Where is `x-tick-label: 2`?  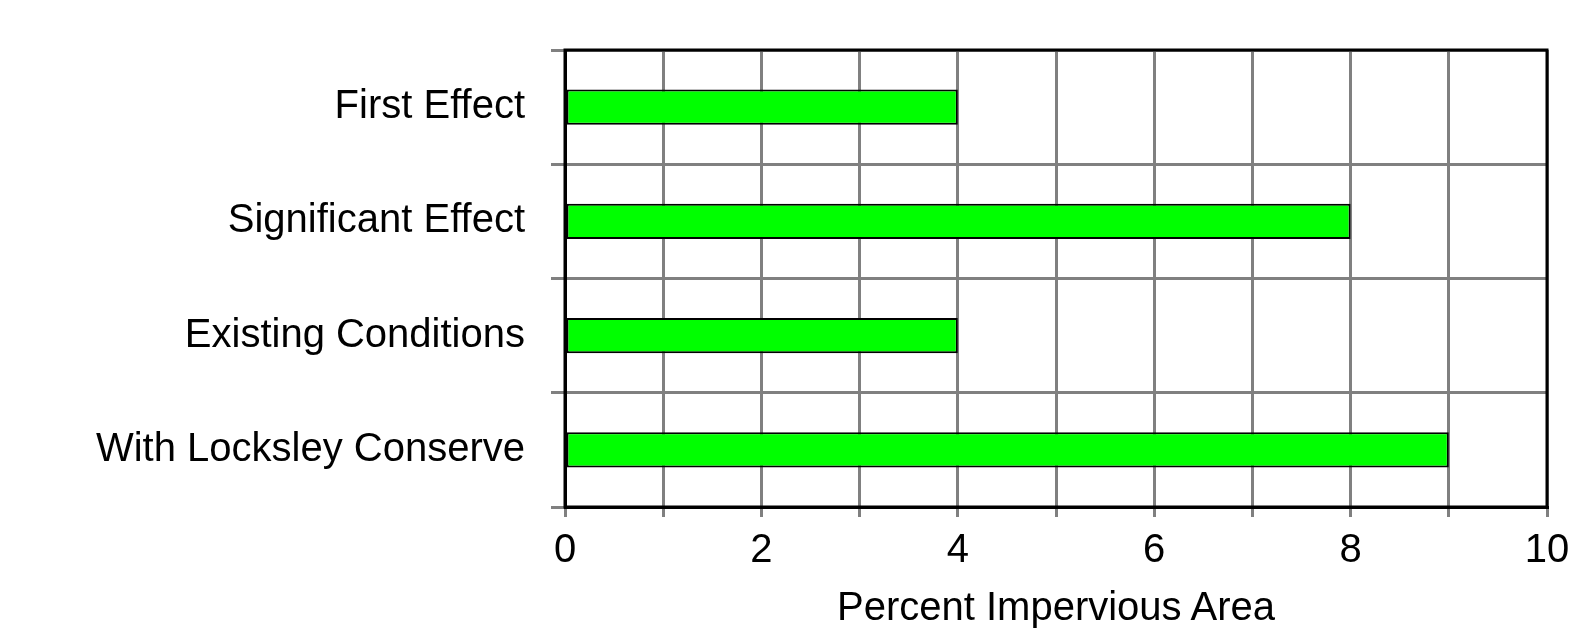 x-tick-label: 2 is located at coordinates (761, 548).